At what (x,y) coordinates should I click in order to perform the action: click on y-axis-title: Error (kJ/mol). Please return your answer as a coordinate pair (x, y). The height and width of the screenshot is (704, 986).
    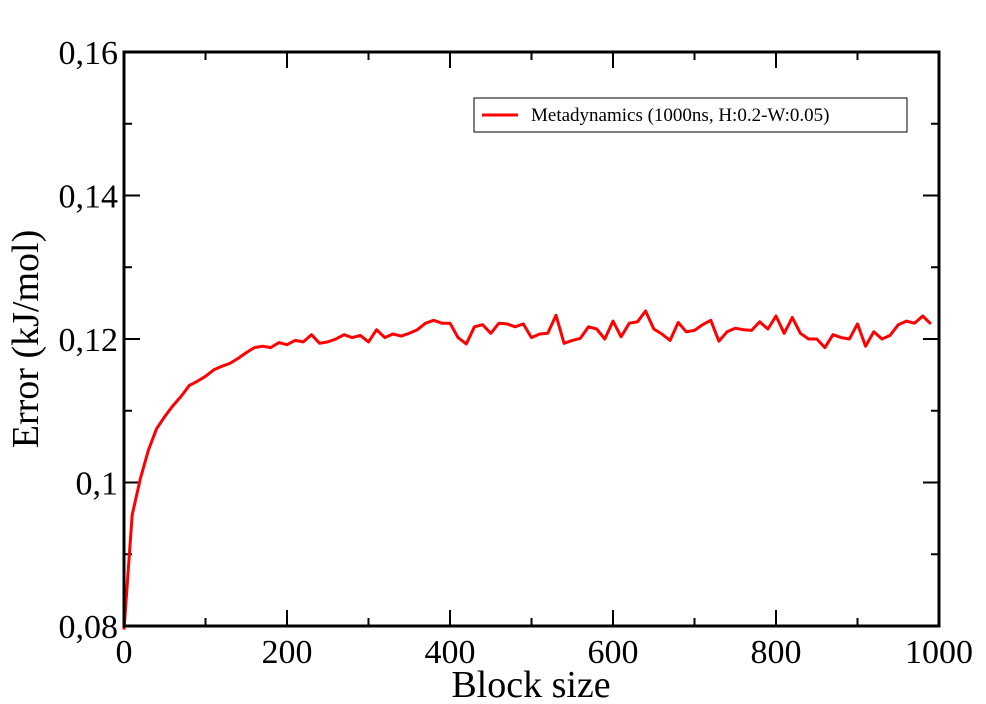
    Looking at the image, I should click on (26, 339).